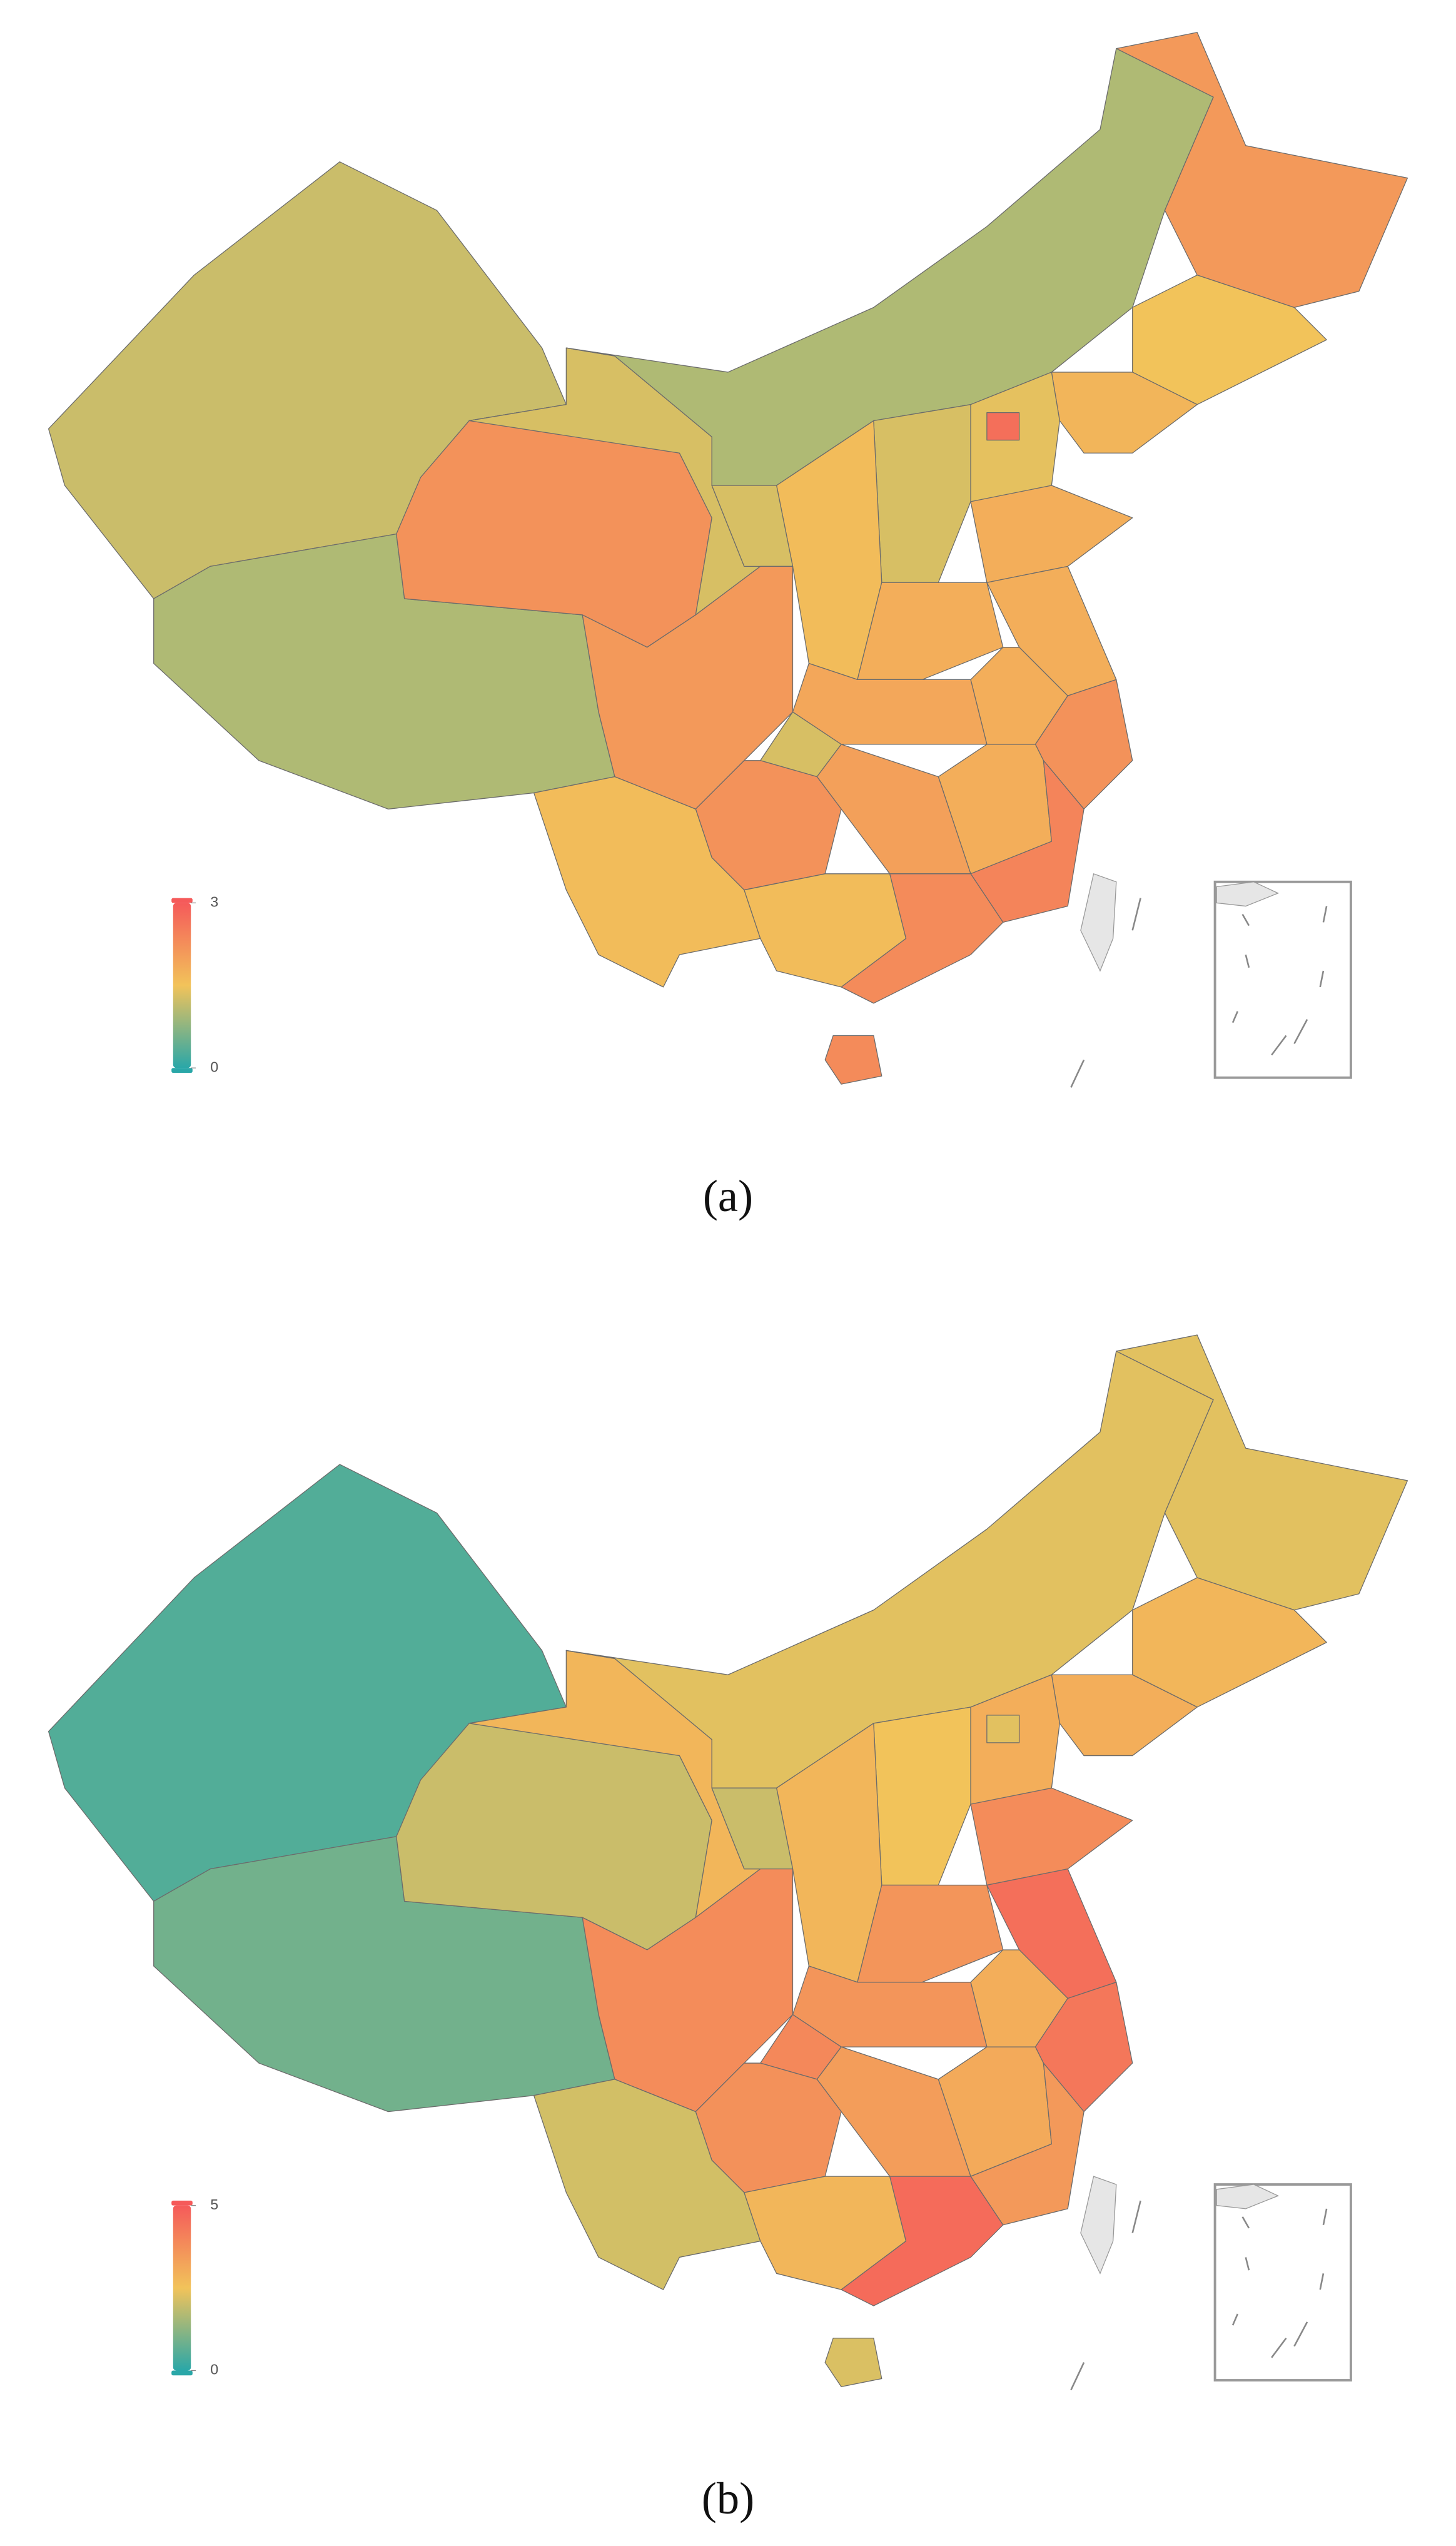 The width and height of the screenshot is (1456, 2546). What do you see at coordinates (728, 1195) in the screenshot?
I see `caption: (a)` at bounding box center [728, 1195].